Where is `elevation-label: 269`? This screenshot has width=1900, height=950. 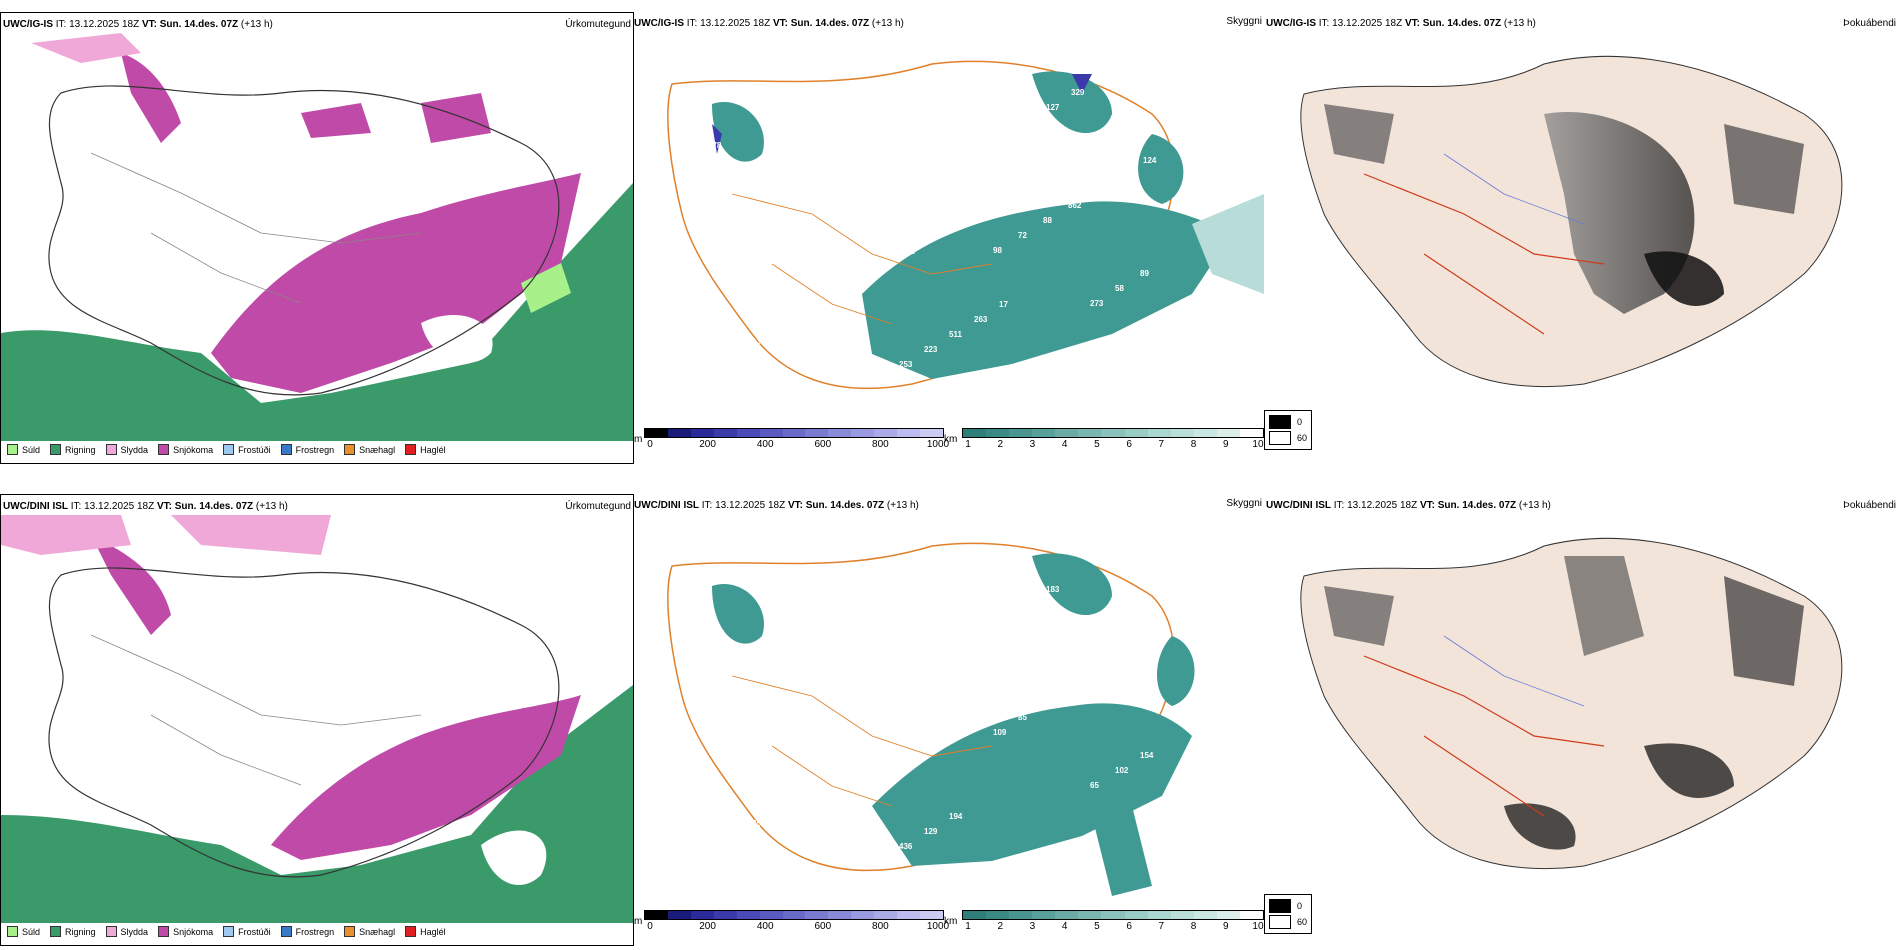 elevation-label: 269 is located at coordinates (1003, 137).